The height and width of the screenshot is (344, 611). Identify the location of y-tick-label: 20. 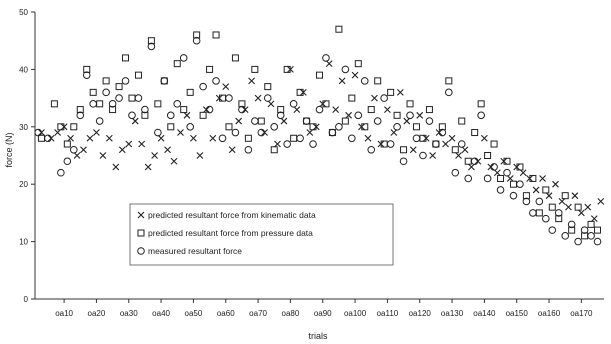
(23, 184).